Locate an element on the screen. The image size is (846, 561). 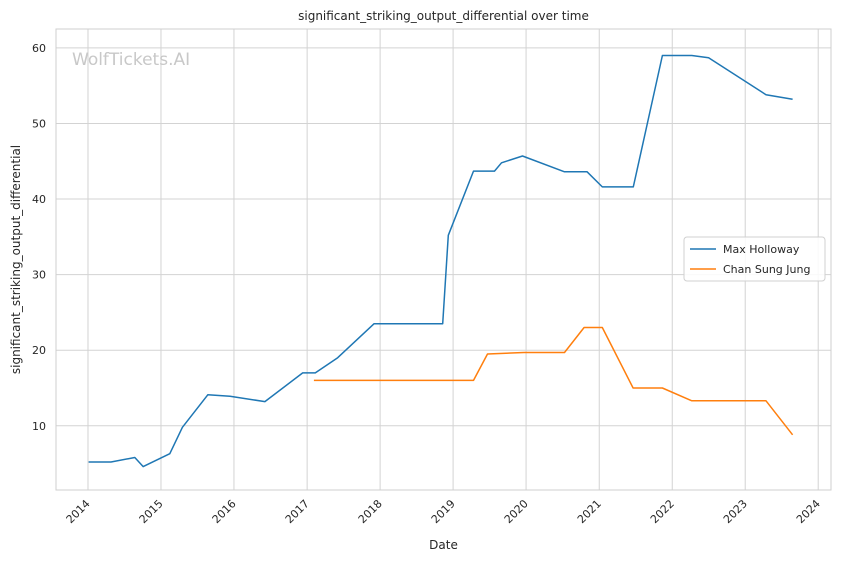
watermark-text: WolfTickets.AI is located at coordinates (131, 60).